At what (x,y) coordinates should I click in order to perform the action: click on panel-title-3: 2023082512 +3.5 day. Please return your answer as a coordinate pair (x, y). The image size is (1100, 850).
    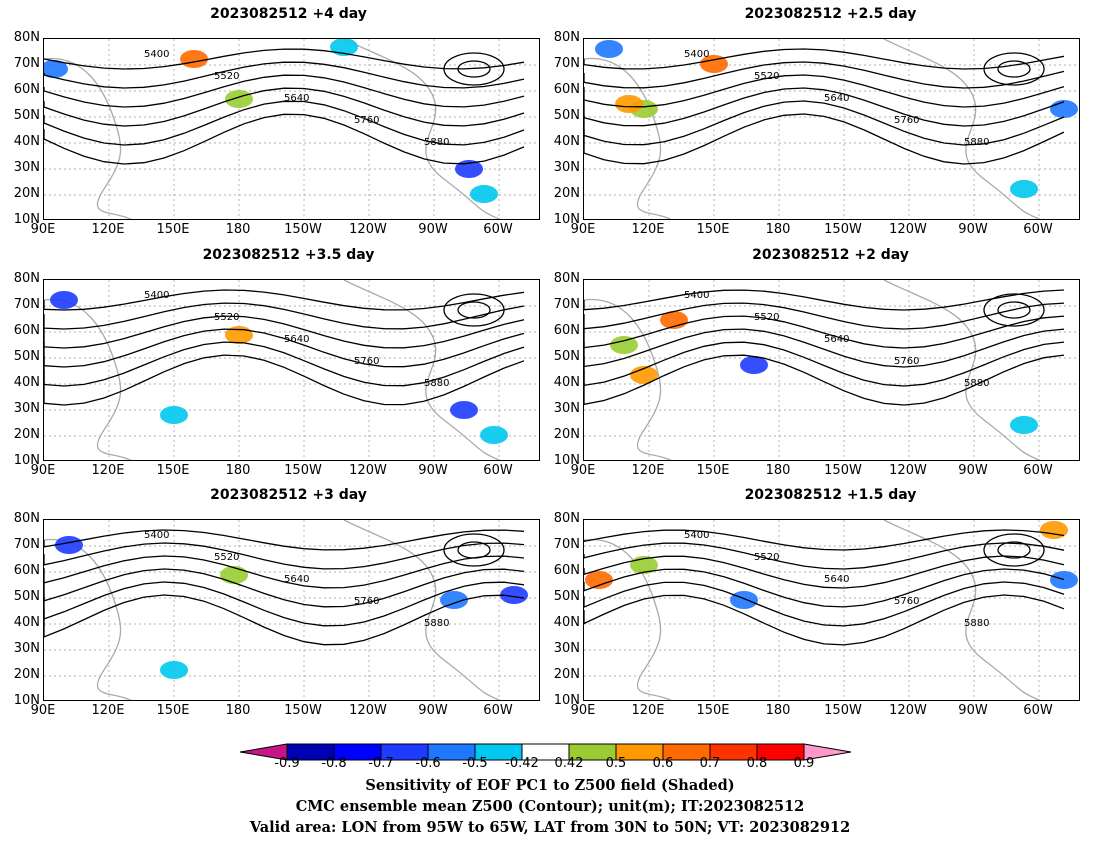
    Looking at the image, I should click on (288, 255).